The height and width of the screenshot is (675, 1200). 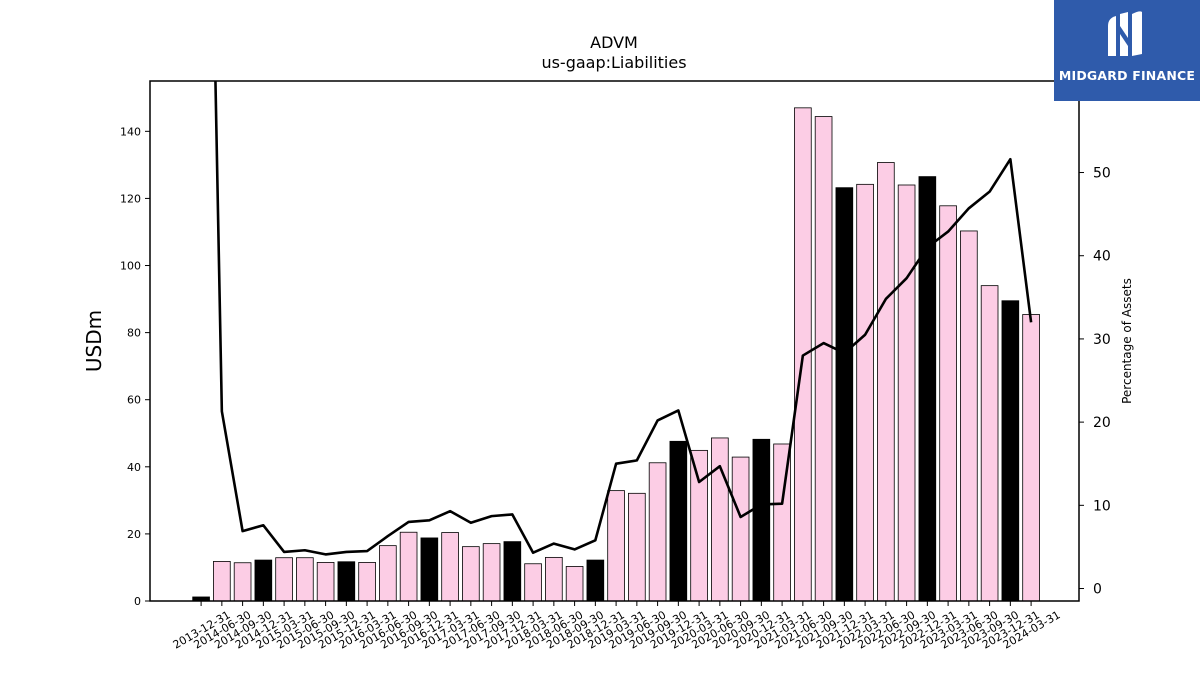 I want to click on midgard-logo-icon, so click(x=1125, y=34).